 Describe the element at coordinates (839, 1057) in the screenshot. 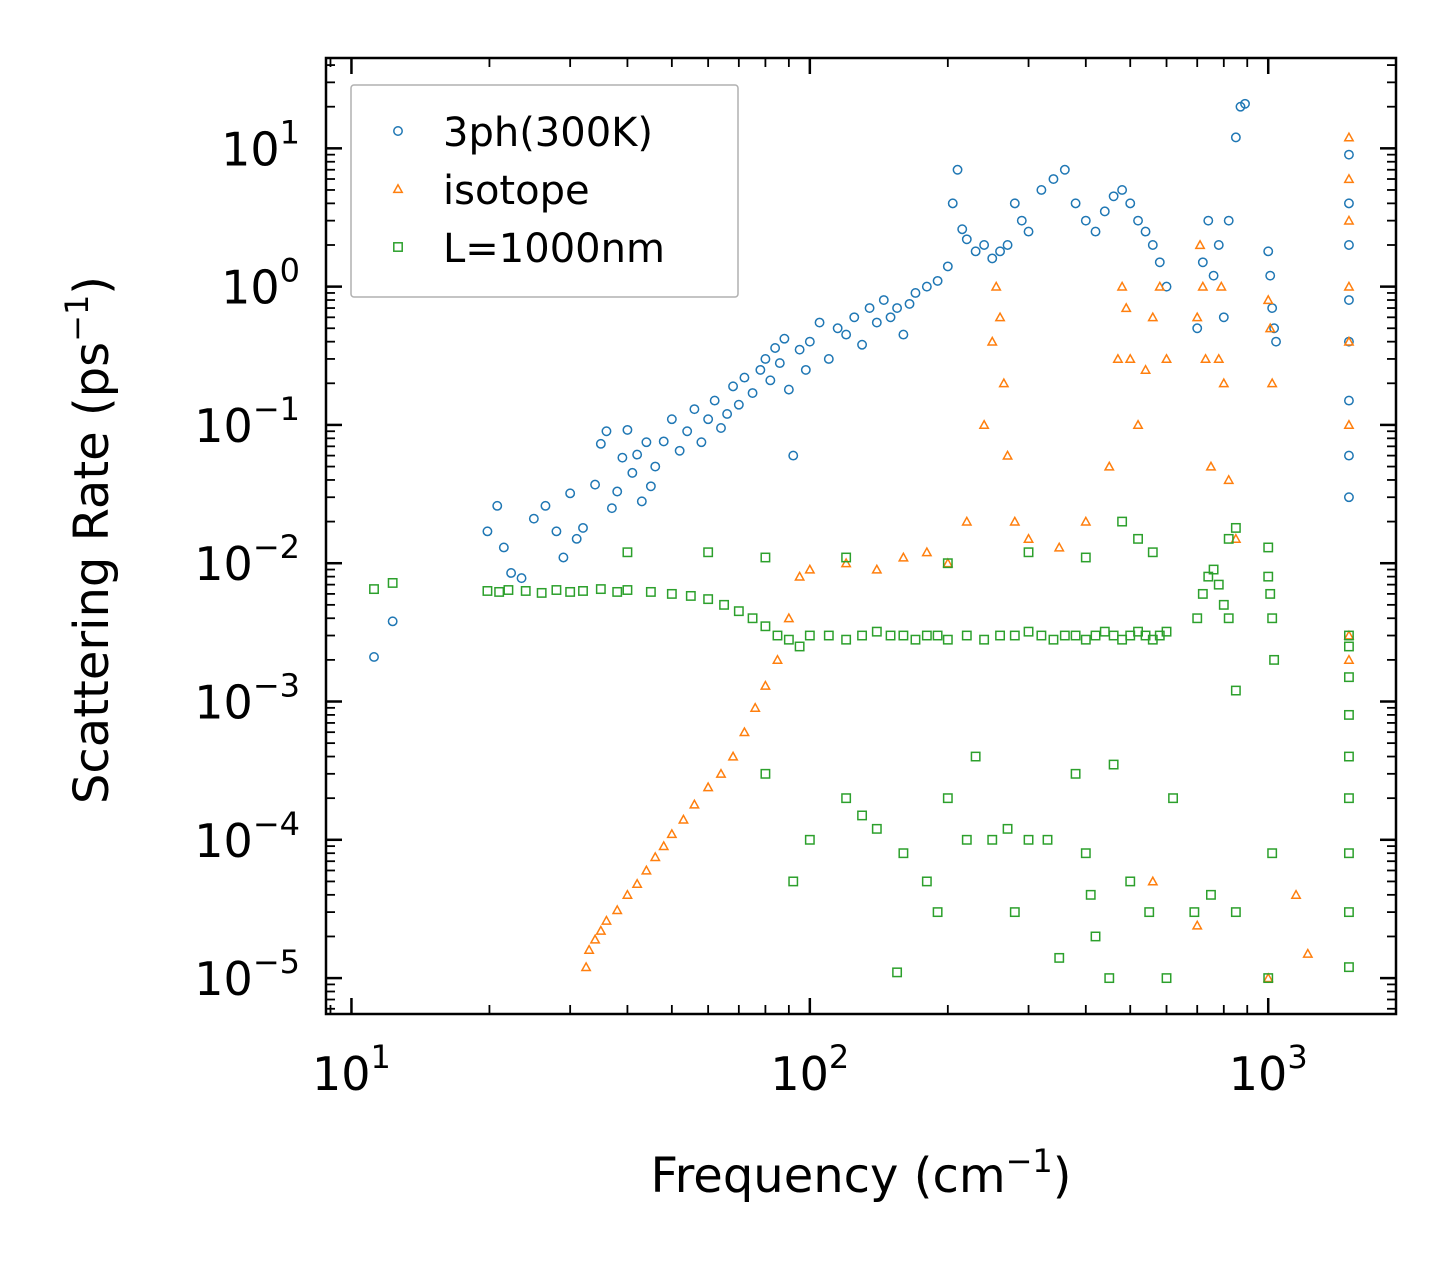

I see `x-tick-exponent: 2` at that location.